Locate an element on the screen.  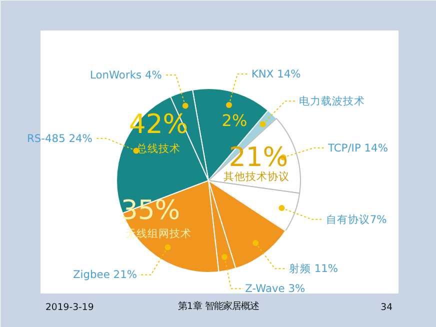
slice-label: Zigbee 21% is located at coordinates (105, 275).